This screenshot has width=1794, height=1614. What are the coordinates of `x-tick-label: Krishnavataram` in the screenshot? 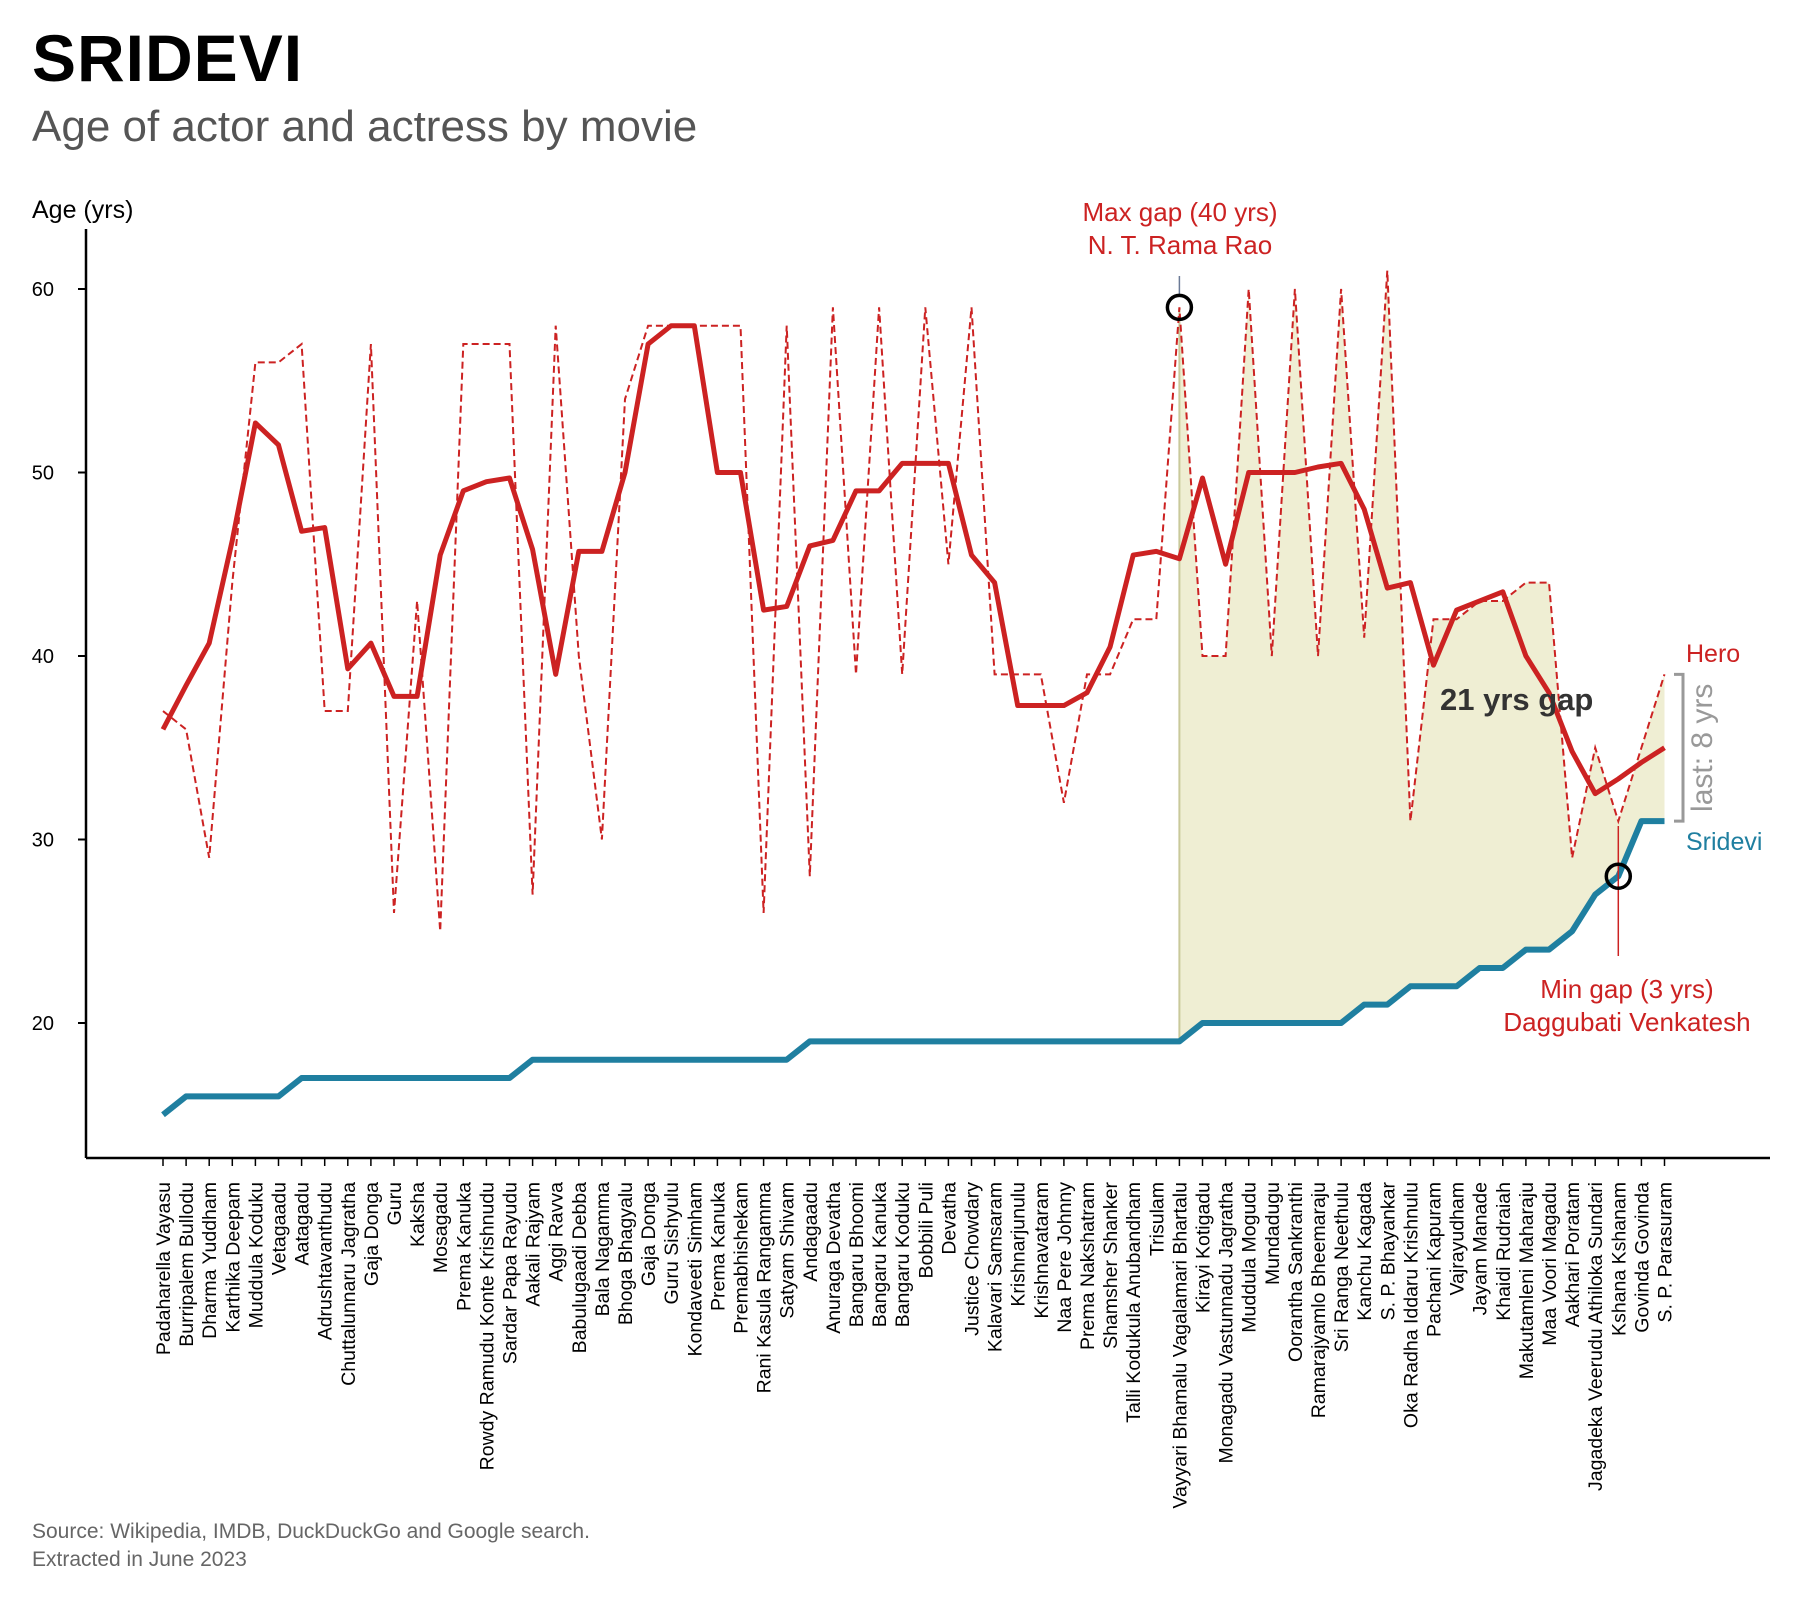 It's located at (1042, 1250).